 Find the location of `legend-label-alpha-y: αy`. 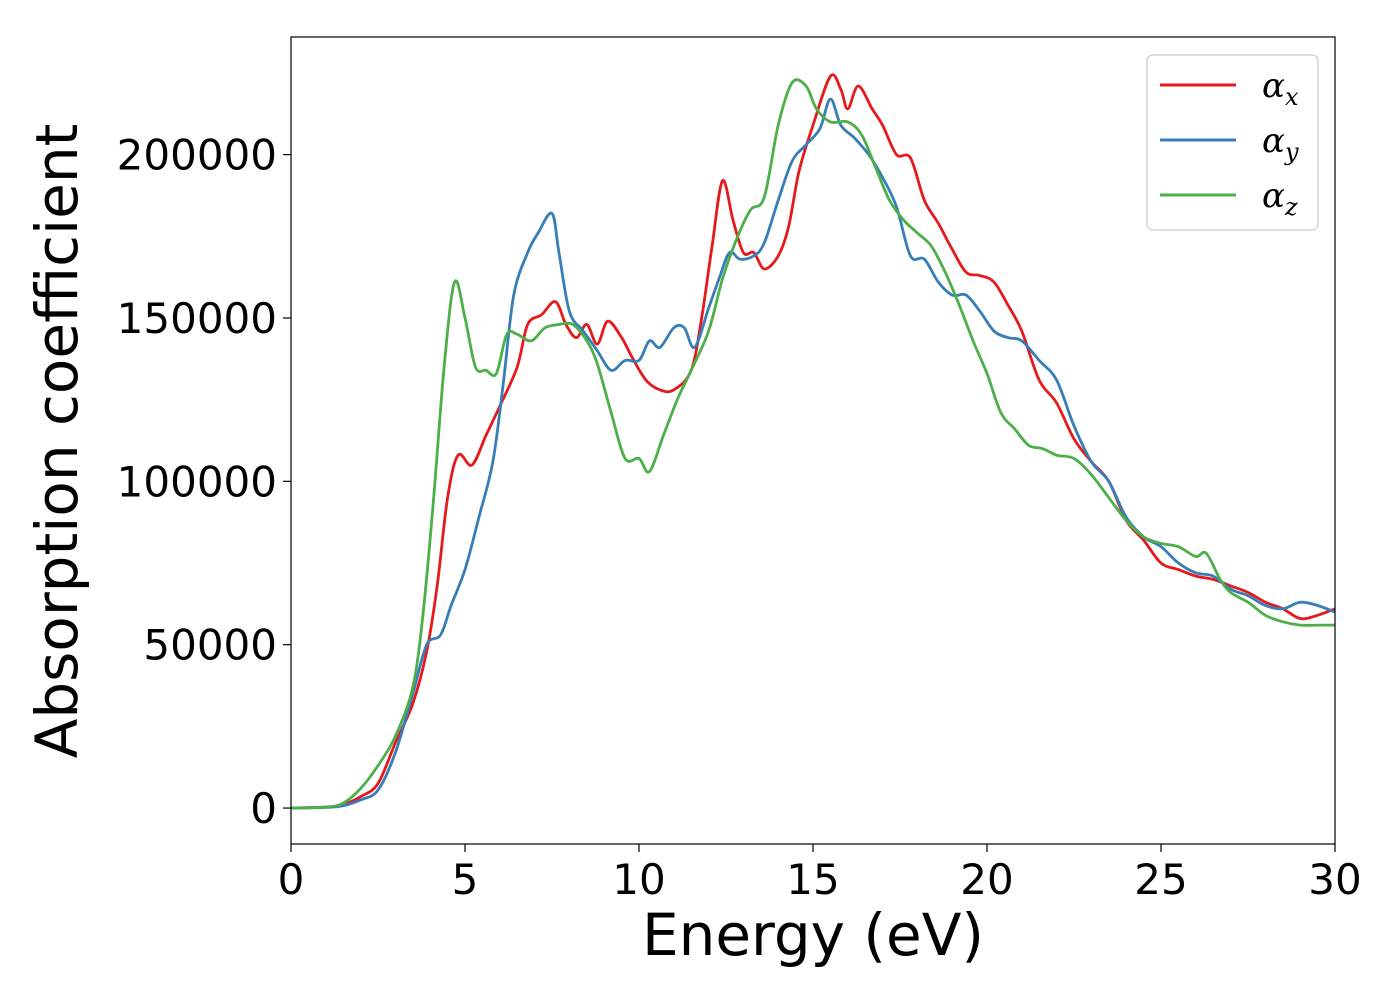

legend-label-alpha-y: αy is located at coordinates (1280, 143).